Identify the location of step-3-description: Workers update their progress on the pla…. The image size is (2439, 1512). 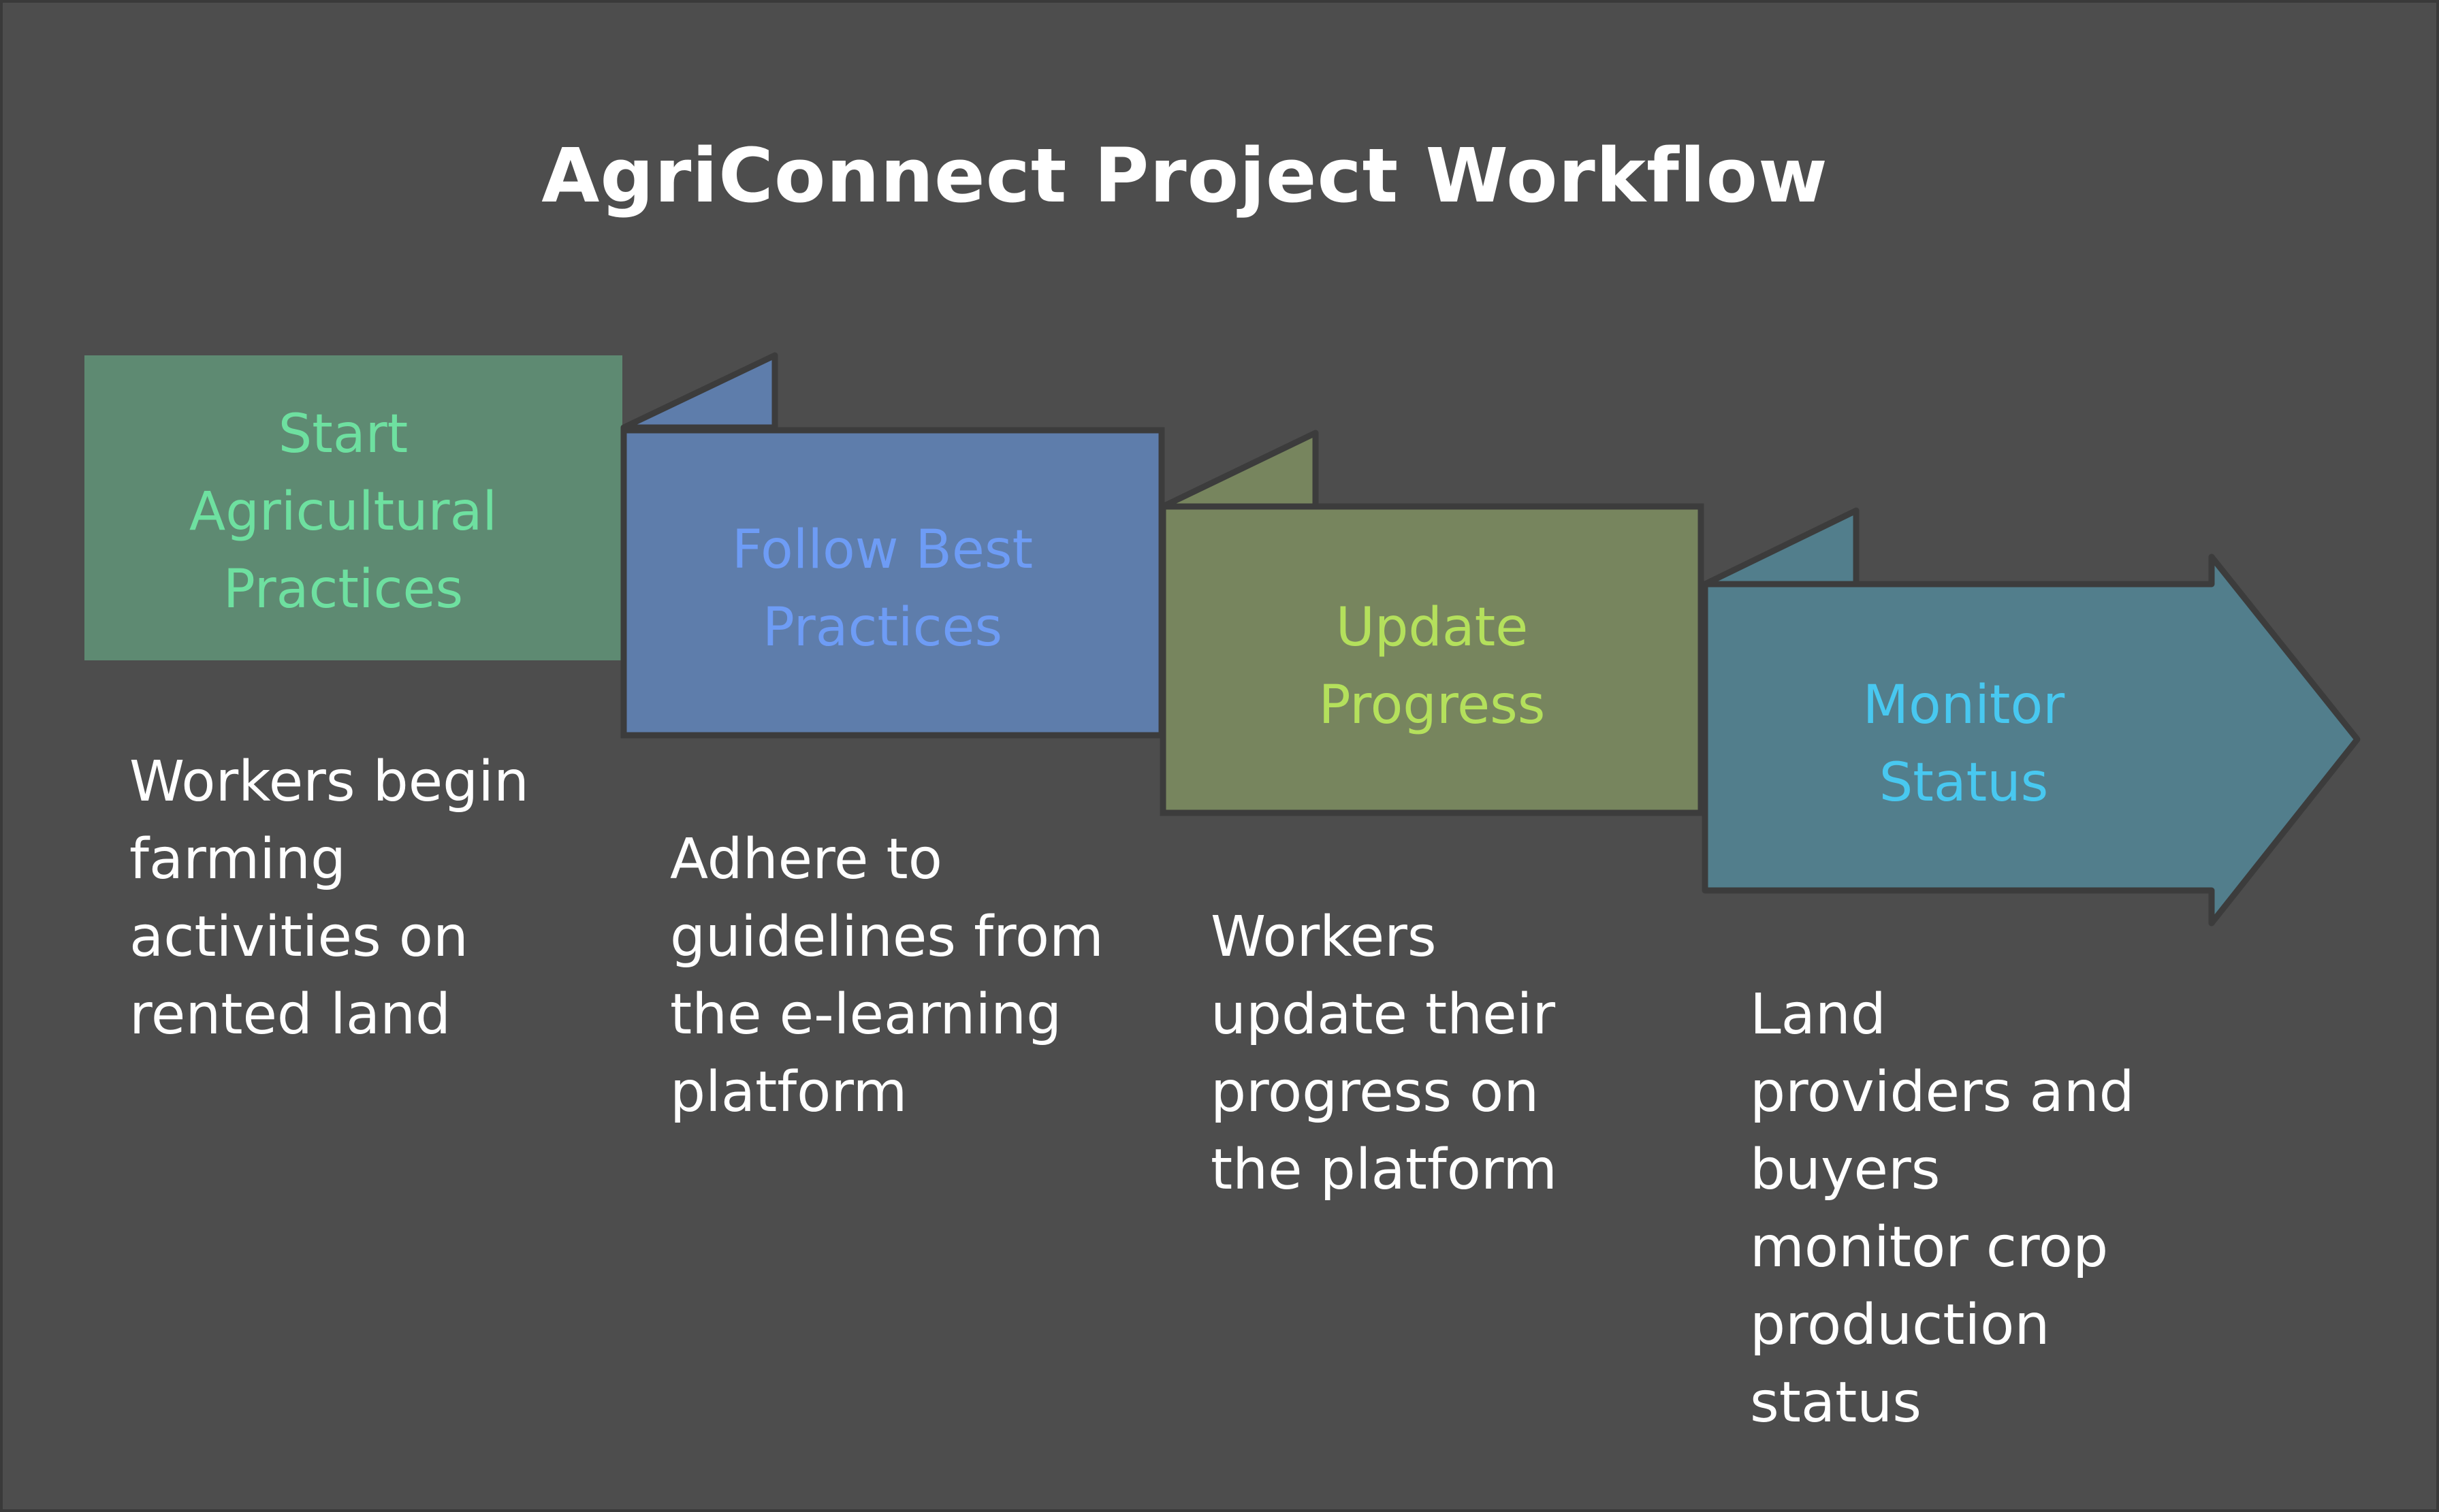
(1385, 1053).